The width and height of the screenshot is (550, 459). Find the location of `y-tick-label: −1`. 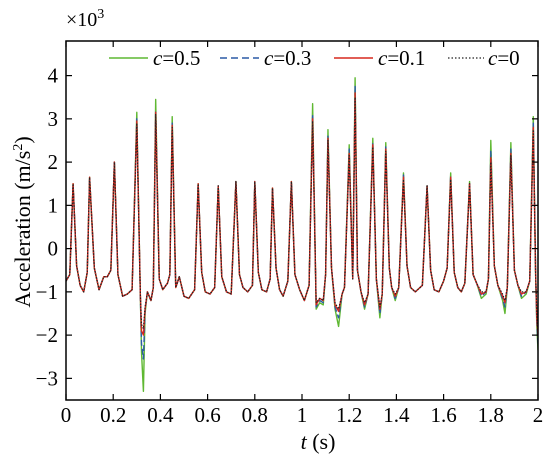

y-tick-label: −1 is located at coordinates (47, 292).